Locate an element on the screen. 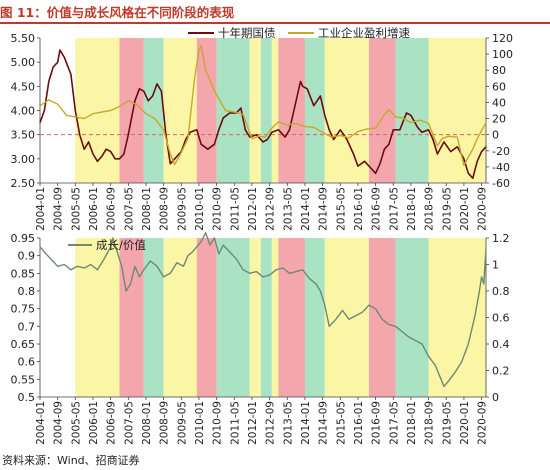 This screenshot has width=550, height=470. left-tick-label: 5.50 is located at coordinates (23, 38).